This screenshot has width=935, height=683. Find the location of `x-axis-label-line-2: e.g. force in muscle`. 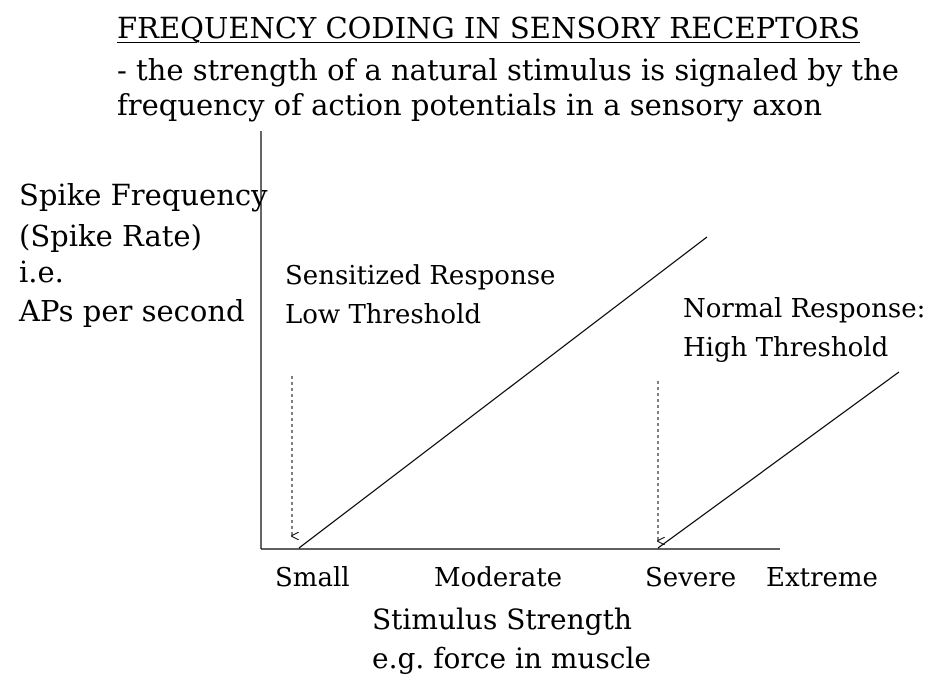

x-axis-label-line-2: e.g. force in muscle is located at coordinates (512, 658).